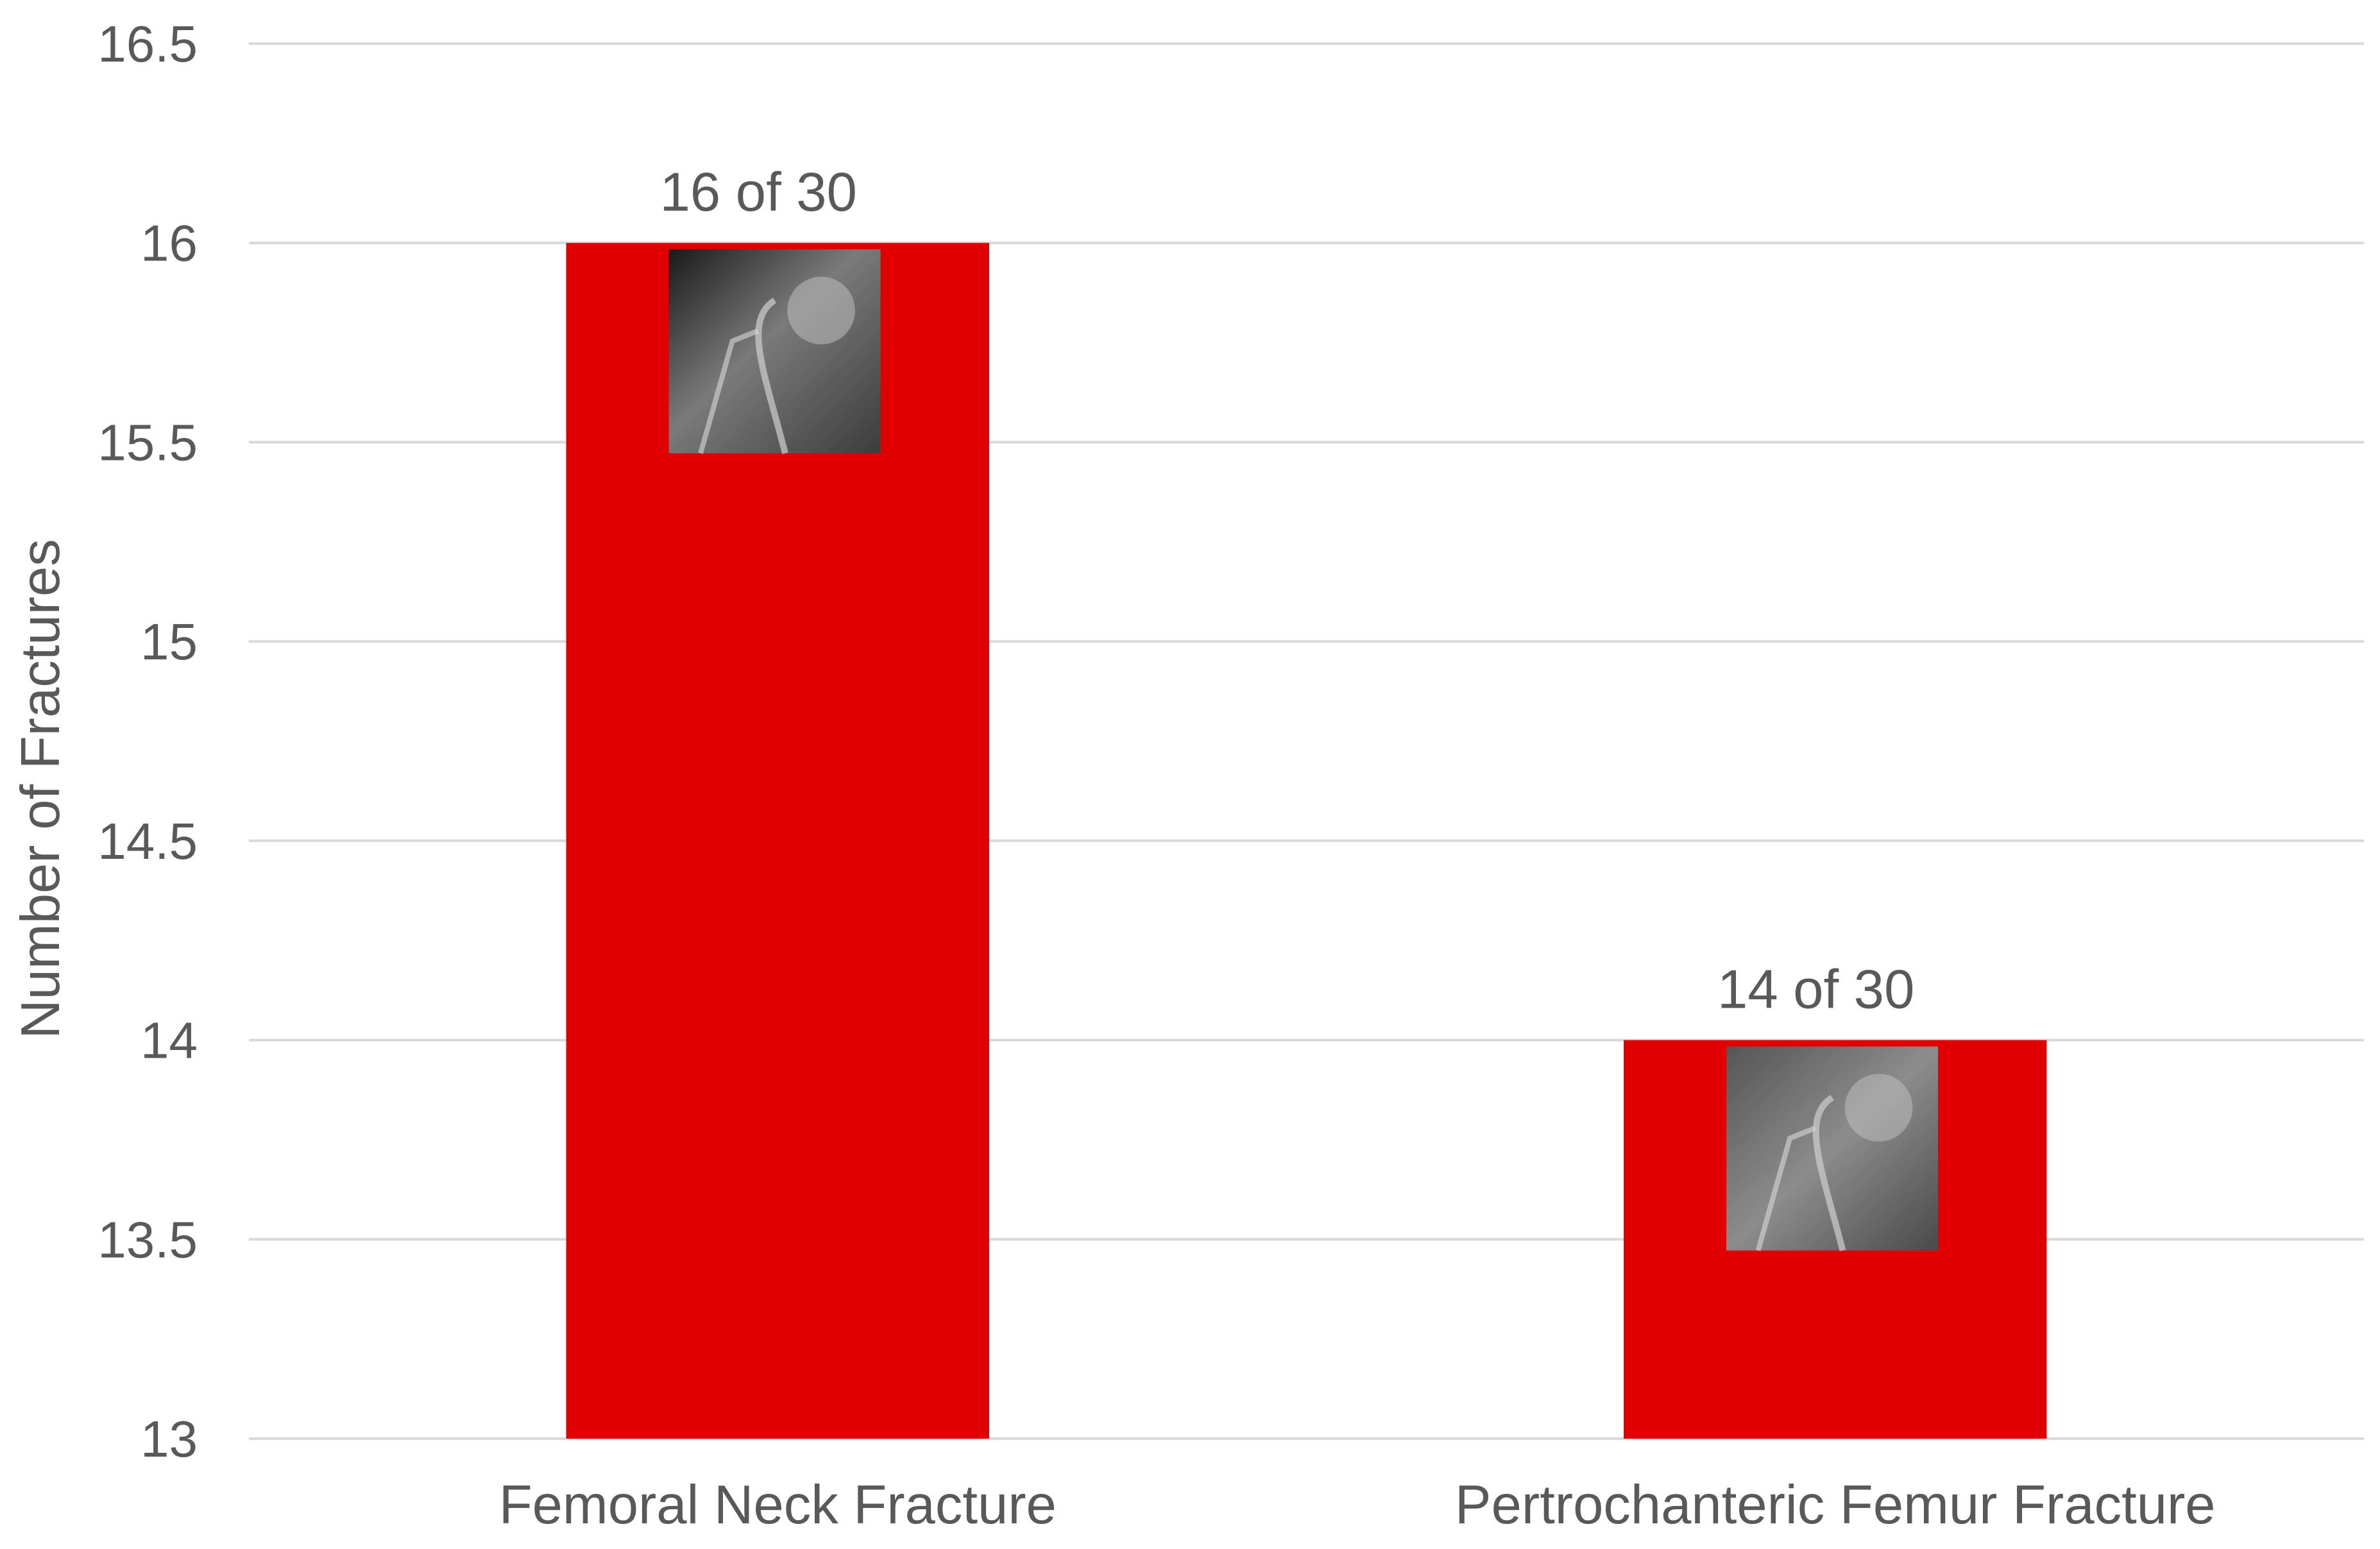 The height and width of the screenshot is (1549, 2380). Describe the element at coordinates (1815, 990) in the screenshot. I see `bar-data-label: 14 of 30` at that location.